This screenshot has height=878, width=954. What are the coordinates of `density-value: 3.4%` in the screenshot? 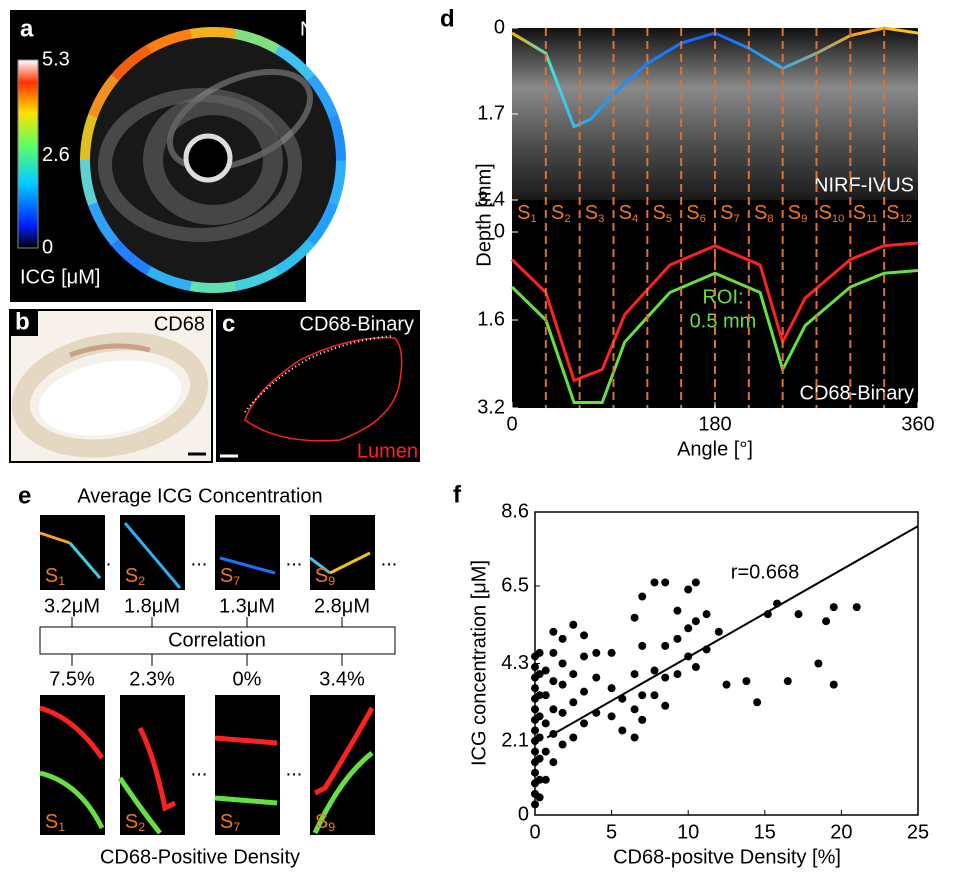 It's located at (342, 679).